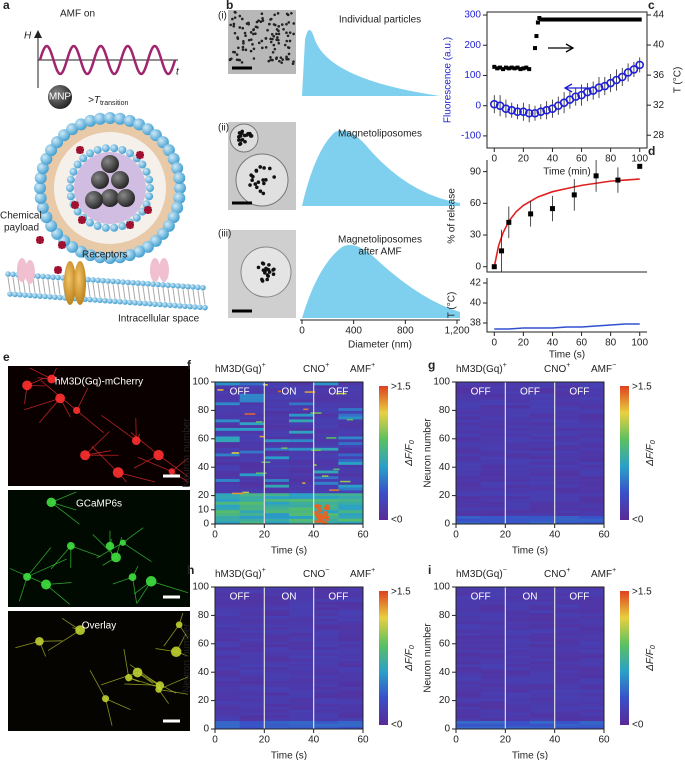  I want to click on condition-sign: +, so click(505, 365).